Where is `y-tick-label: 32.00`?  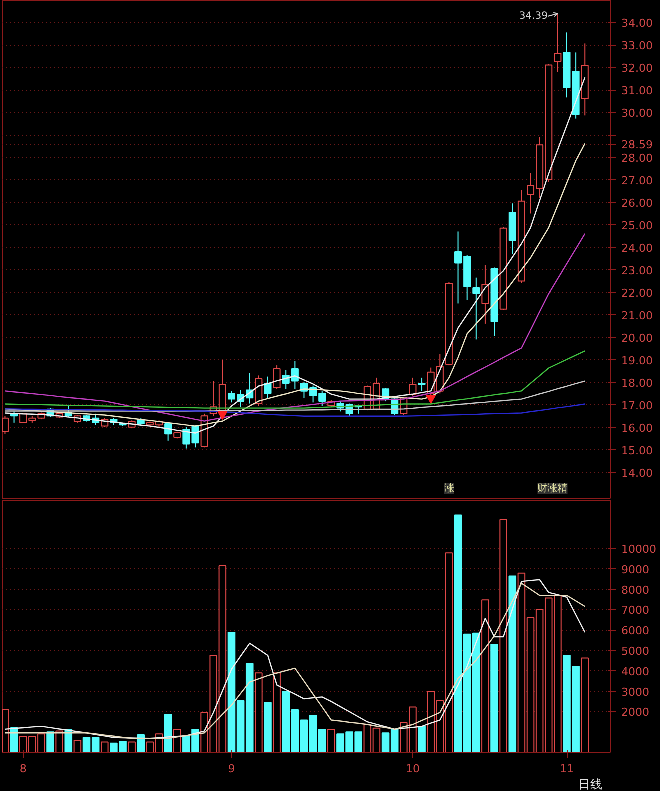 y-tick-label: 32.00 is located at coordinates (637, 69).